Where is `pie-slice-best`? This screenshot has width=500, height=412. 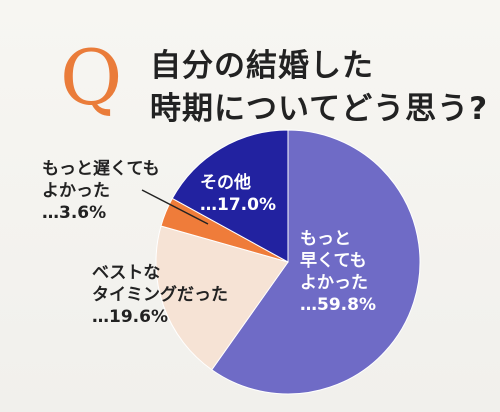
pie-slice-best is located at coordinates (222, 298).